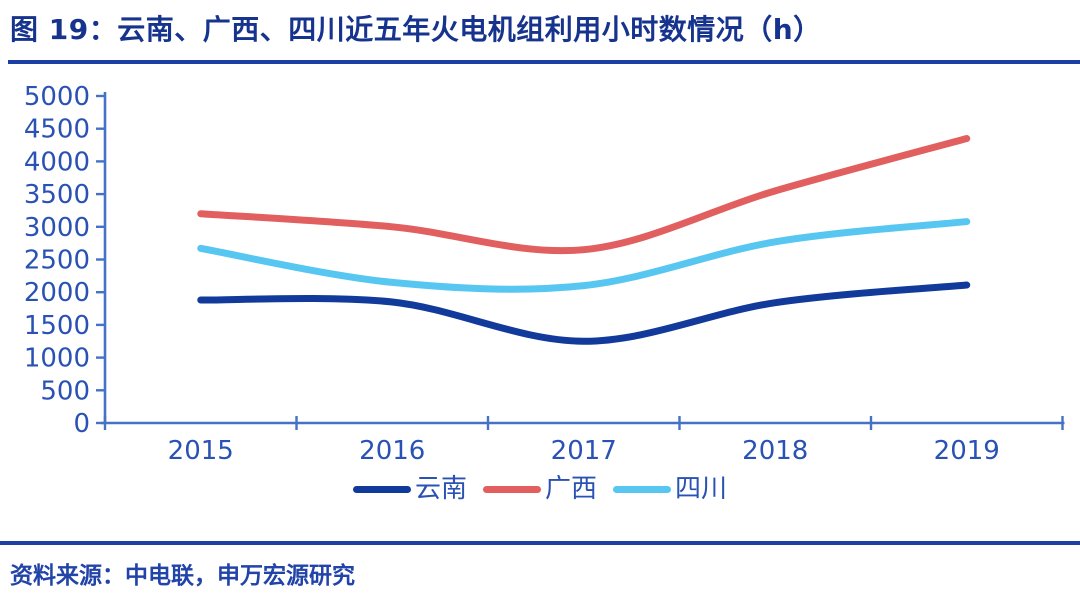 The image size is (1080, 606). I want to click on y-tick-label: 500, so click(65, 391).